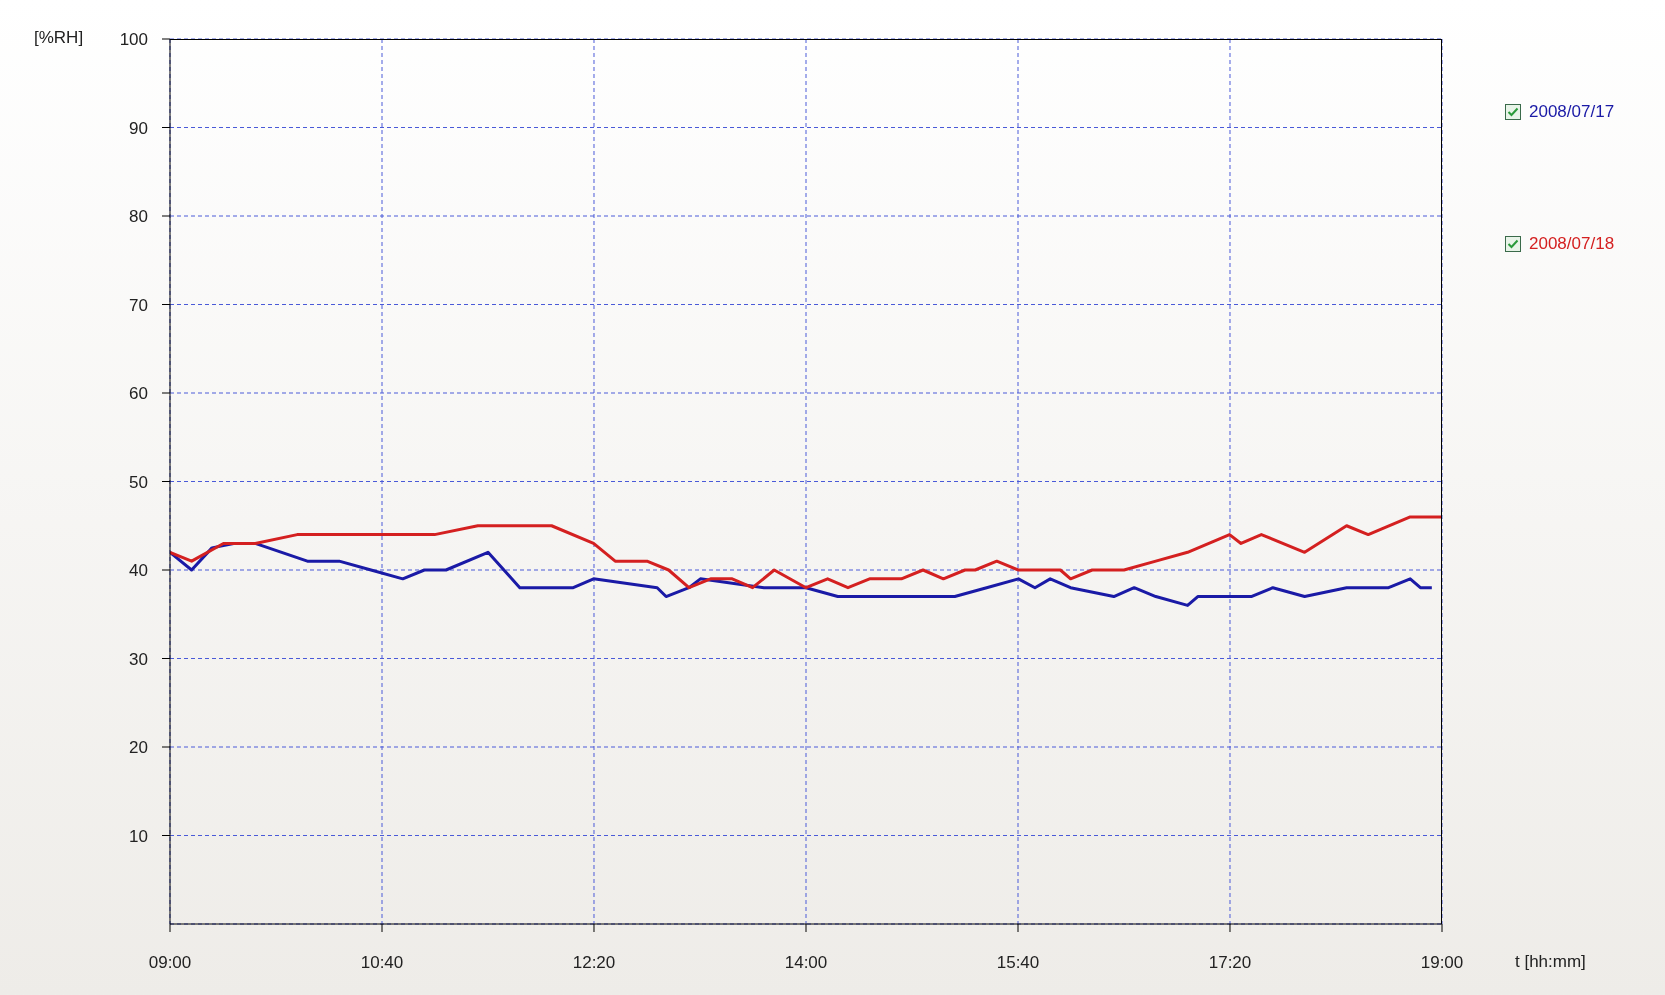  I want to click on y-tick-label: 60, so click(138, 394).